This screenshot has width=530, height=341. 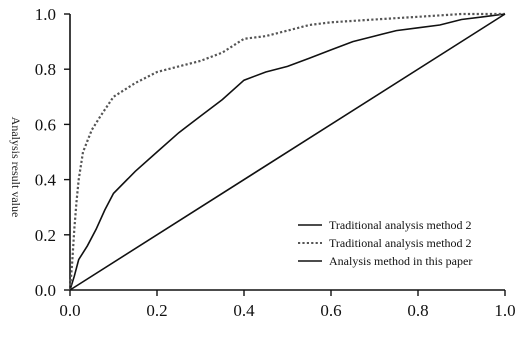 What do you see at coordinates (16, 167) in the screenshot?
I see `y-axis-title: Analysis result value` at bounding box center [16, 167].